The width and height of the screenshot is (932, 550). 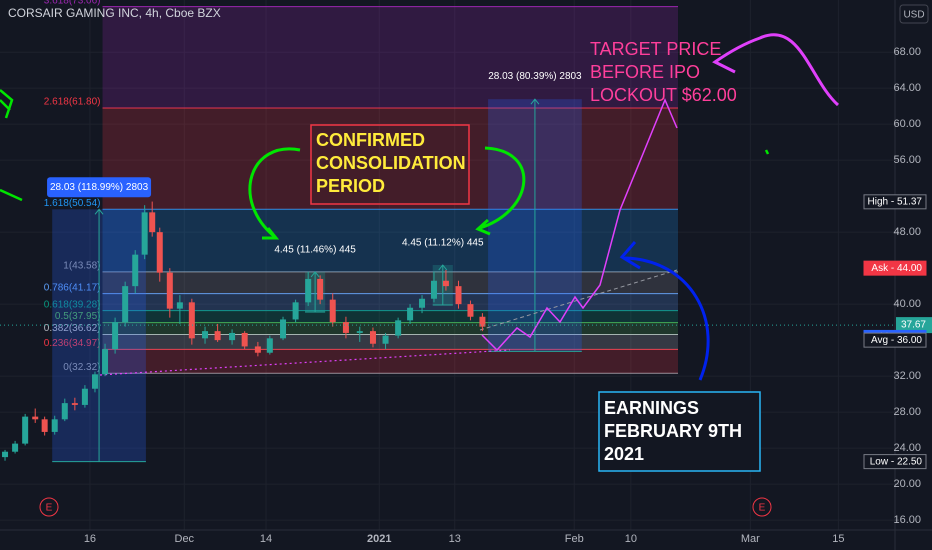 What do you see at coordinates (455, 539) in the screenshot?
I see `x-tick-label: 13` at bounding box center [455, 539].